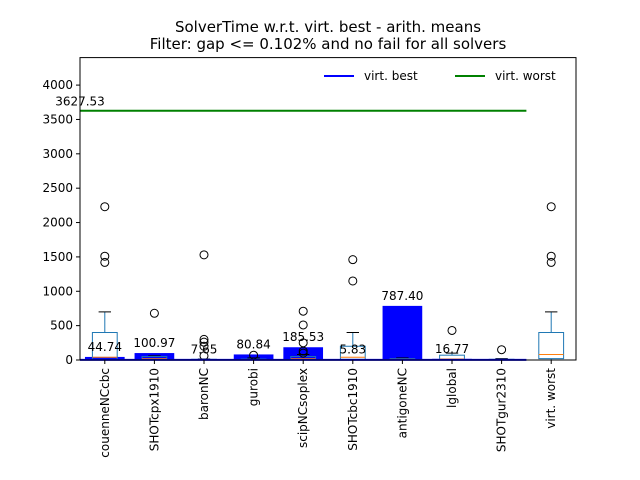 The image size is (640, 480). What do you see at coordinates (452, 388) in the screenshot?
I see `x-tick-label: lglobal` at bounding box center [452, 388].